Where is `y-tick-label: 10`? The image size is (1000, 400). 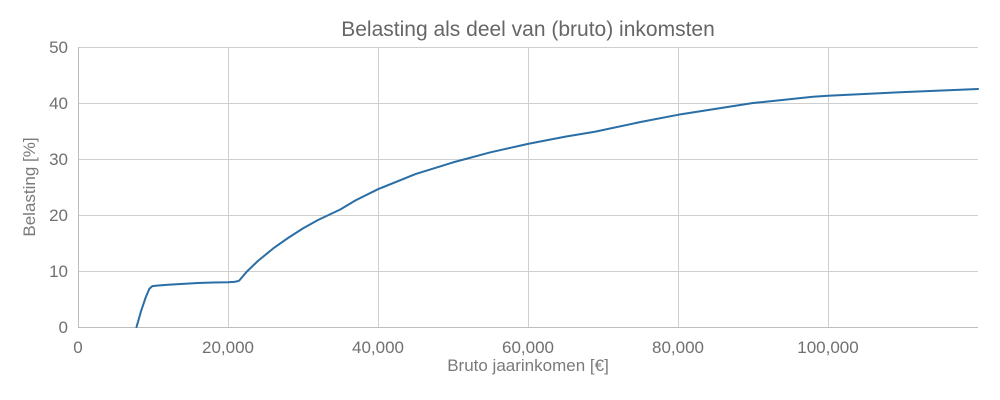
y-tick-label: 10 is located at coordinates (58, 271).